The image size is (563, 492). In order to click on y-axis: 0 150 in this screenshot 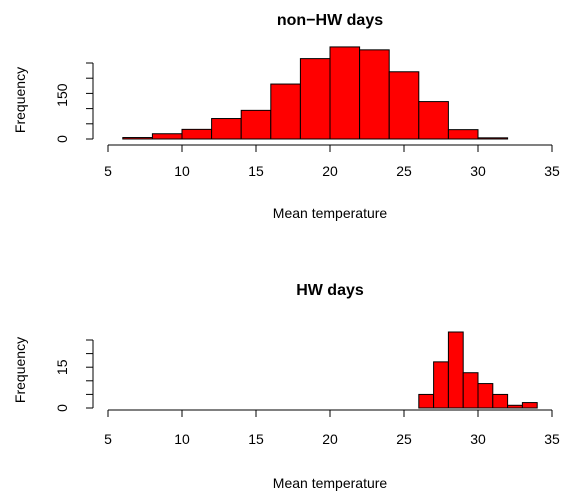, I will do `click(74, 102)`.